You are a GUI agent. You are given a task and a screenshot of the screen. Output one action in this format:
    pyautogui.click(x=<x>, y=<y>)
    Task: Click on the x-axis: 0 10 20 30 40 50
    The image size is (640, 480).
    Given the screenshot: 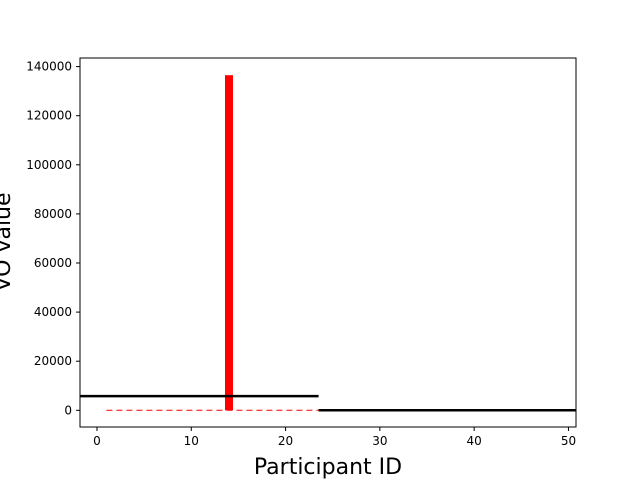 What is the action you would take?
    pyautogui.click(x=334, y=437)
    